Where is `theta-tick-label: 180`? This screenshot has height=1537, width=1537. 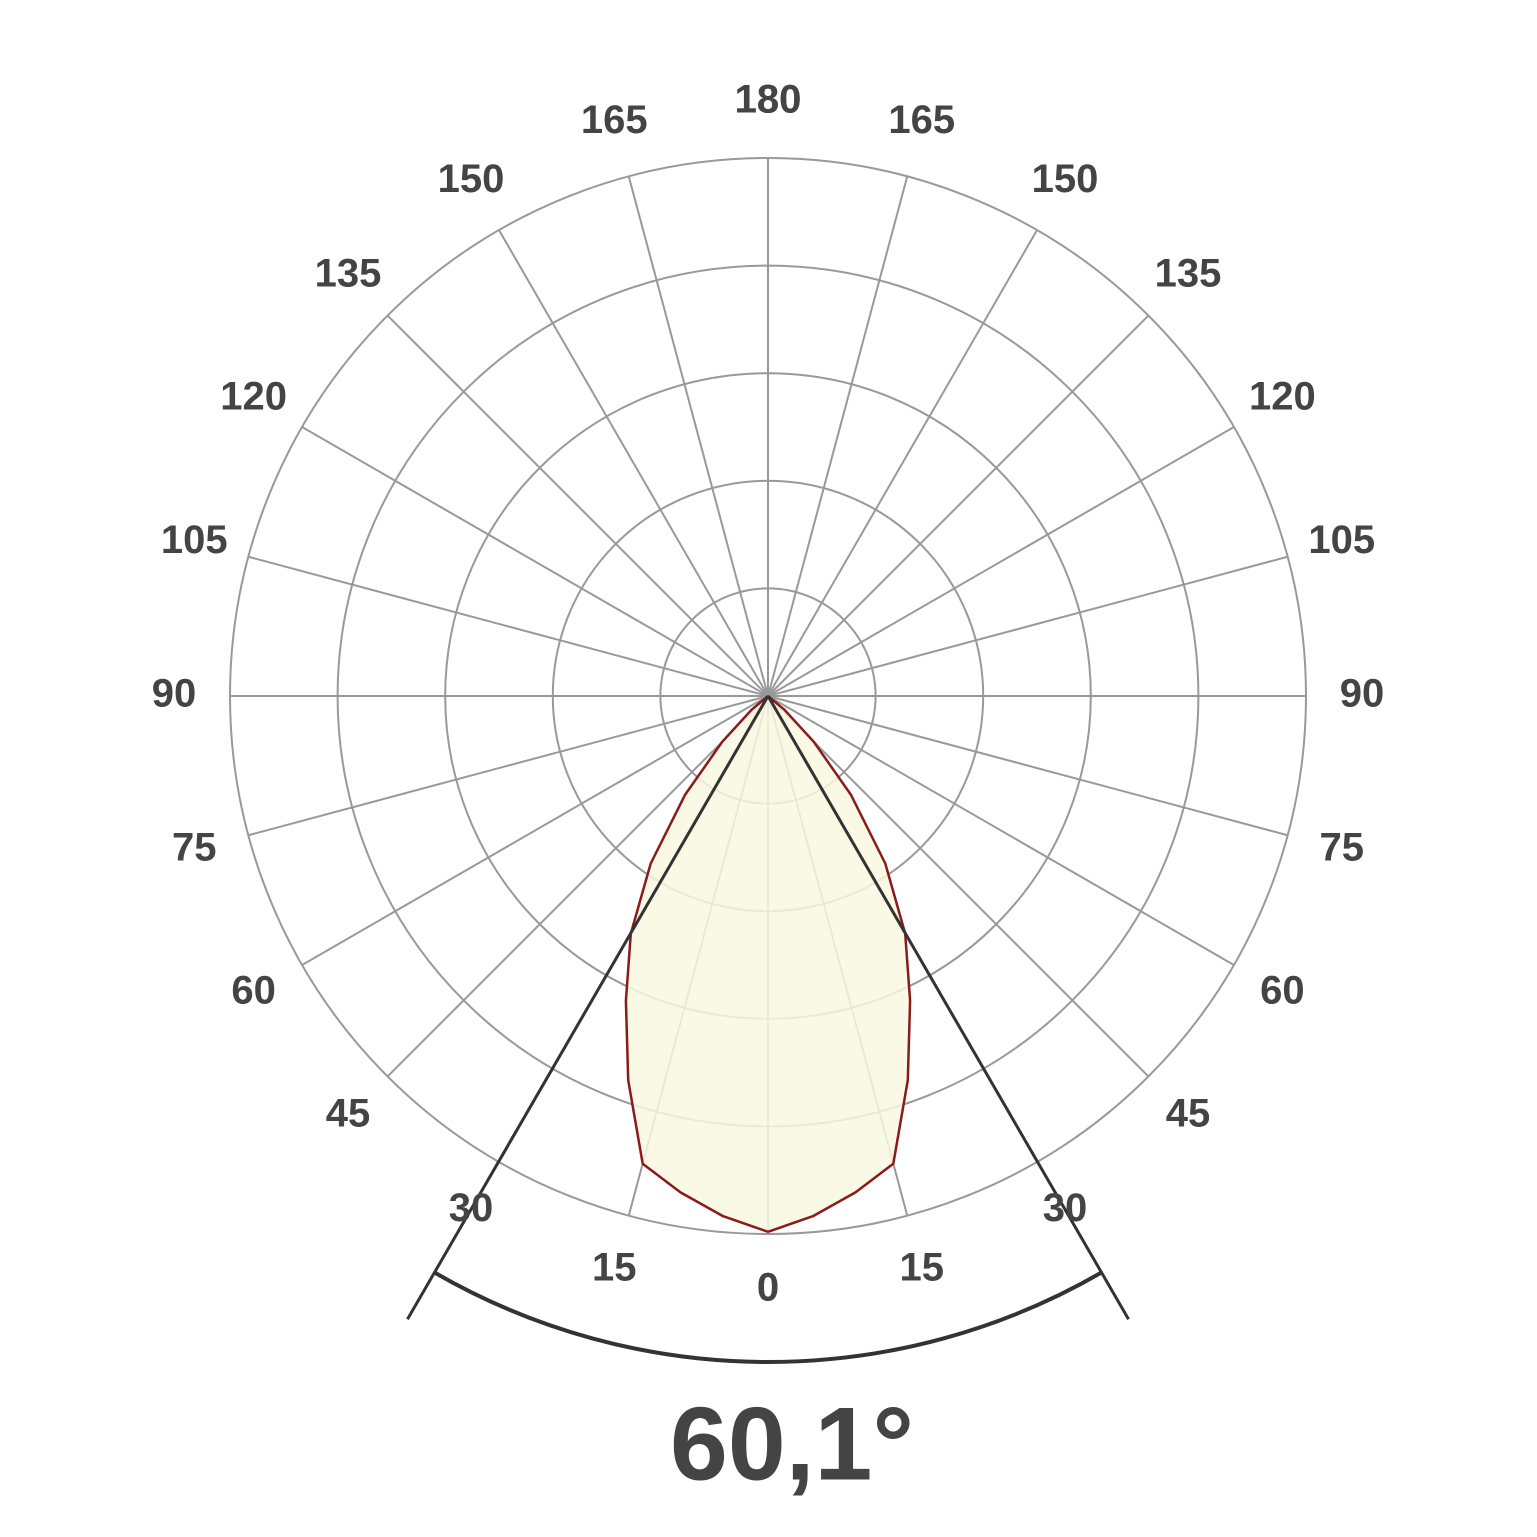
theta-tick-label: 180 is located at coordinates (768, 100).